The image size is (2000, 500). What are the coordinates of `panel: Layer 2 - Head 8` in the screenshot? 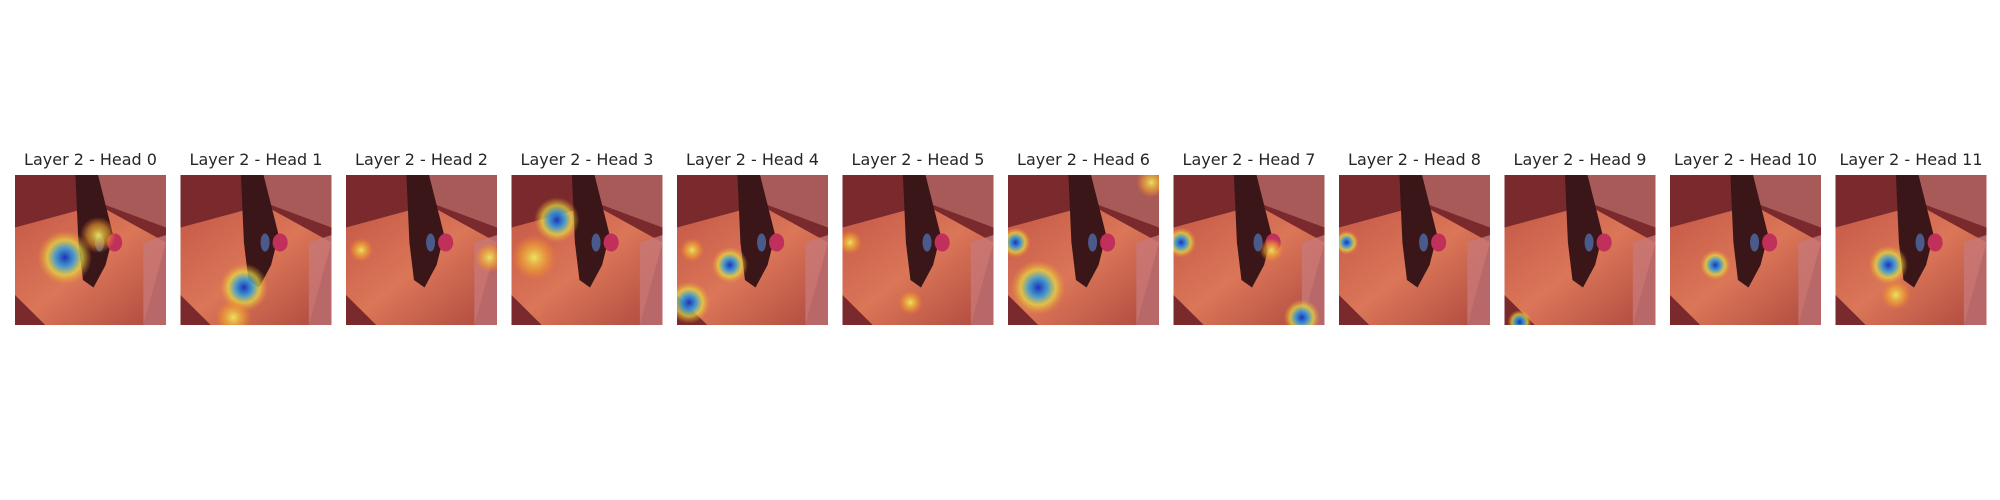 It's located at (1414, 237).